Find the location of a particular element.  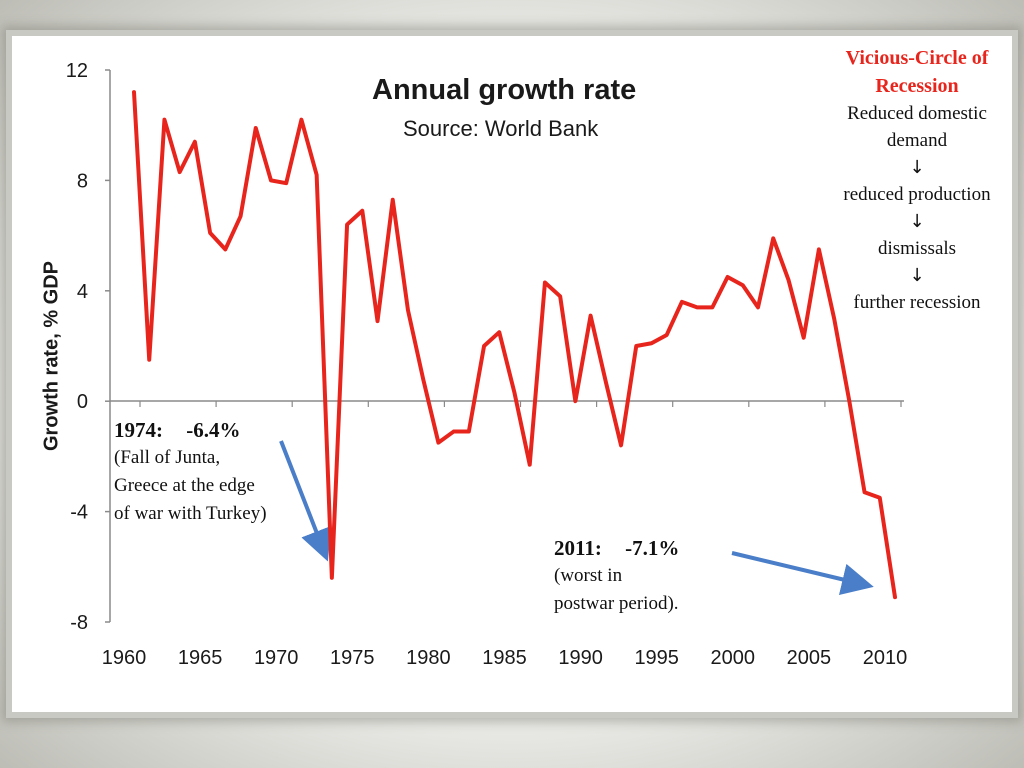

y-tick-label: 4 is located at coordinates (82, 292).